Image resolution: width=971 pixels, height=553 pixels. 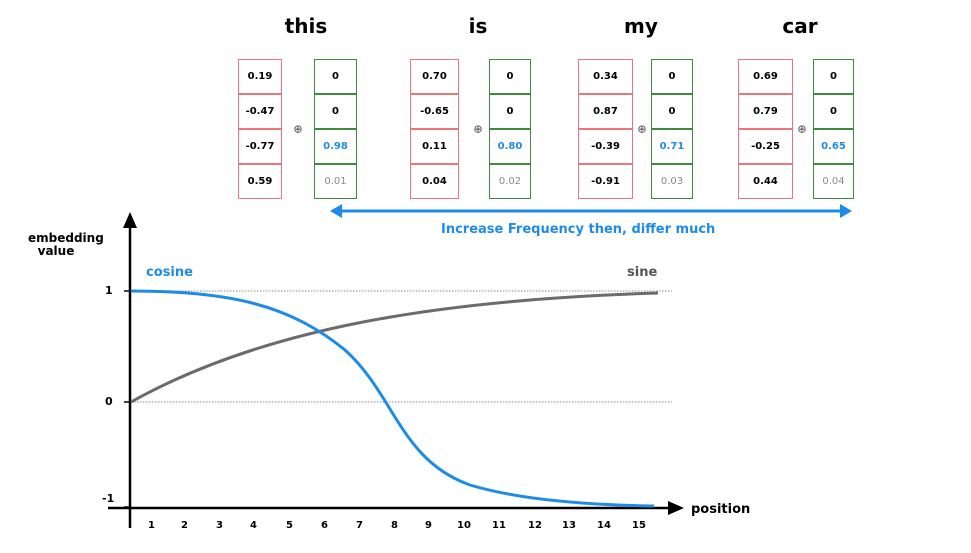 I want to click on y-axis-label-line2: value, so click(x=56, y=251).